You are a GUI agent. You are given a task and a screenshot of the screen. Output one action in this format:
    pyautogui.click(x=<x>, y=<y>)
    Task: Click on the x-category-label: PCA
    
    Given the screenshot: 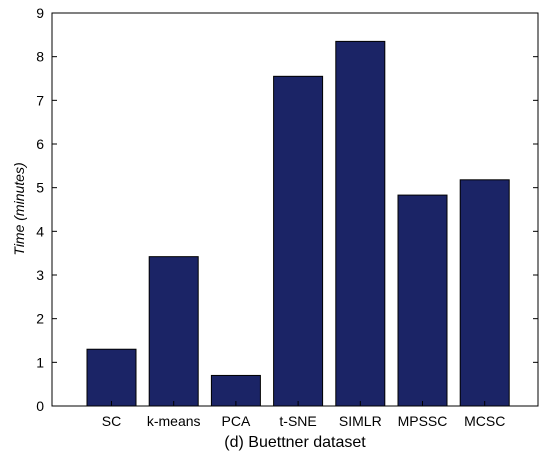 What is the action you would take?
    pyautogui.click(x=236, y=421)
    